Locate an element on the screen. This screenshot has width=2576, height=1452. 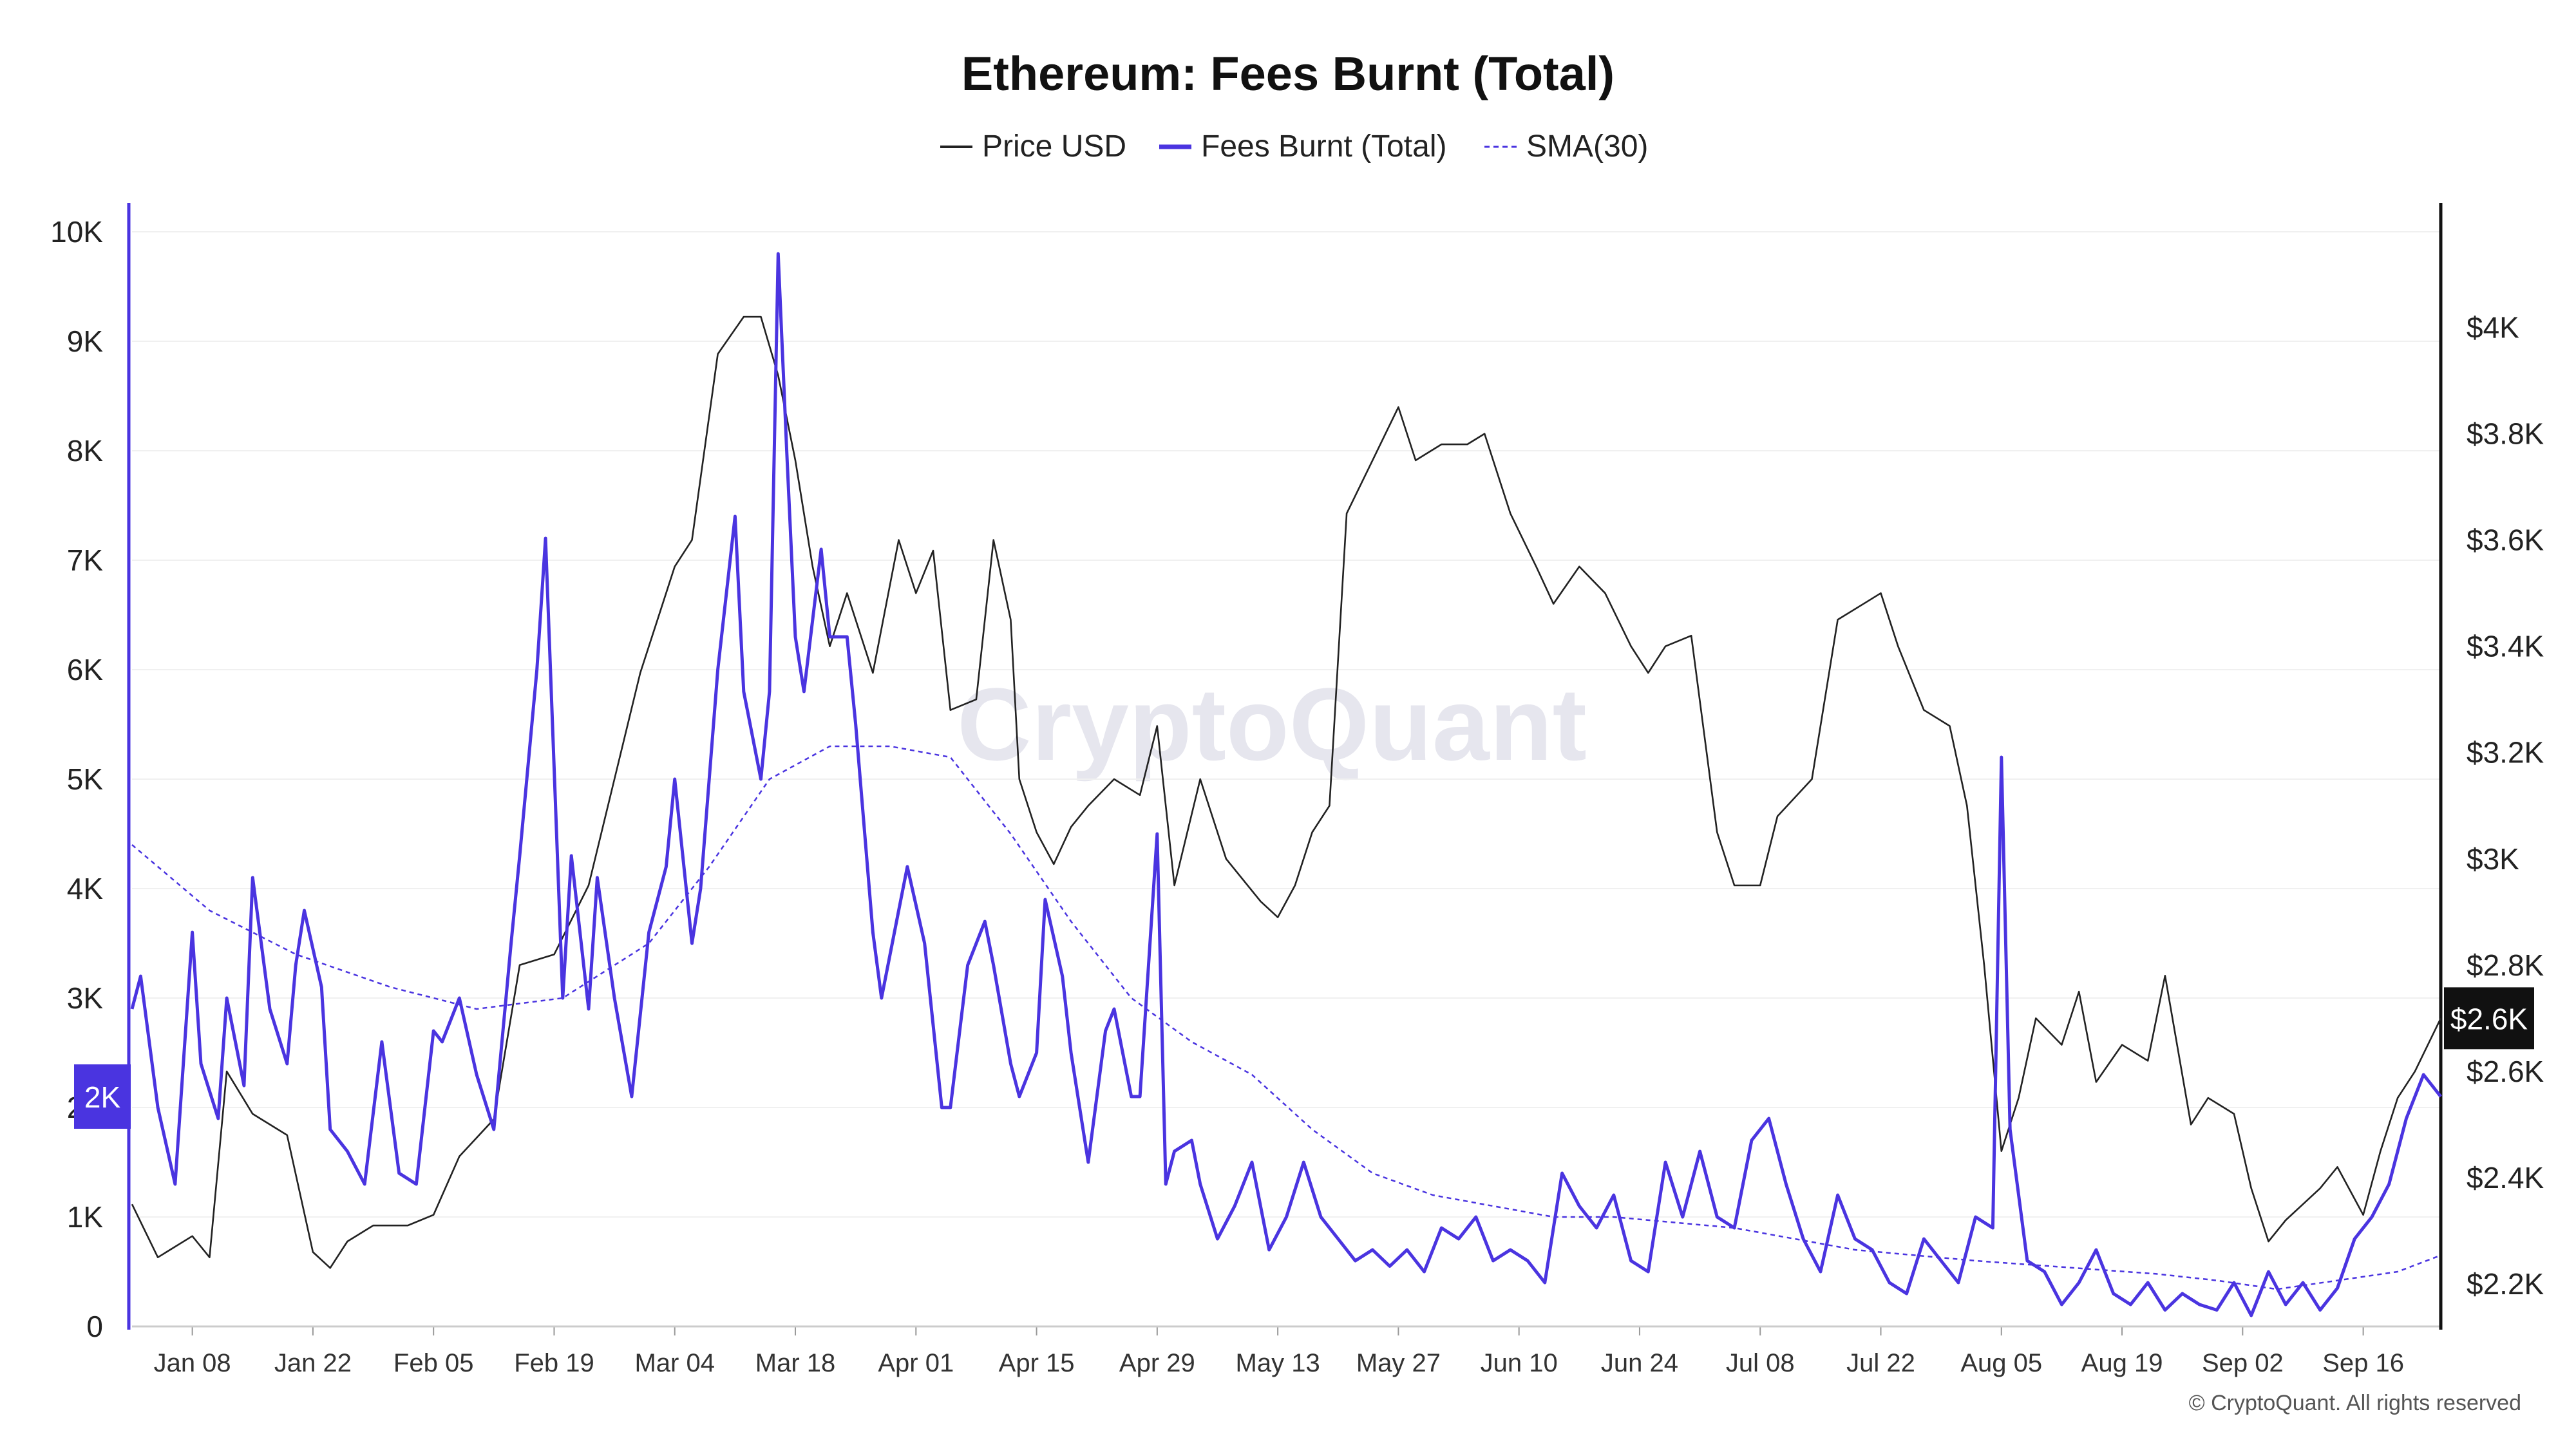
x-tick-label: Feb 05 is located at coordinates (433, 1363).